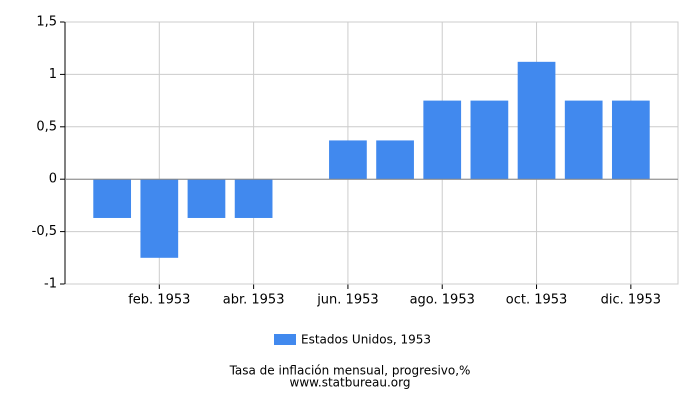 Image resolution: width=700 pixels, height=400 pixels. Describe the element at coordinates (159, 300) in the screenshot. I see `x-tick-label: feb. 1953` at that location.